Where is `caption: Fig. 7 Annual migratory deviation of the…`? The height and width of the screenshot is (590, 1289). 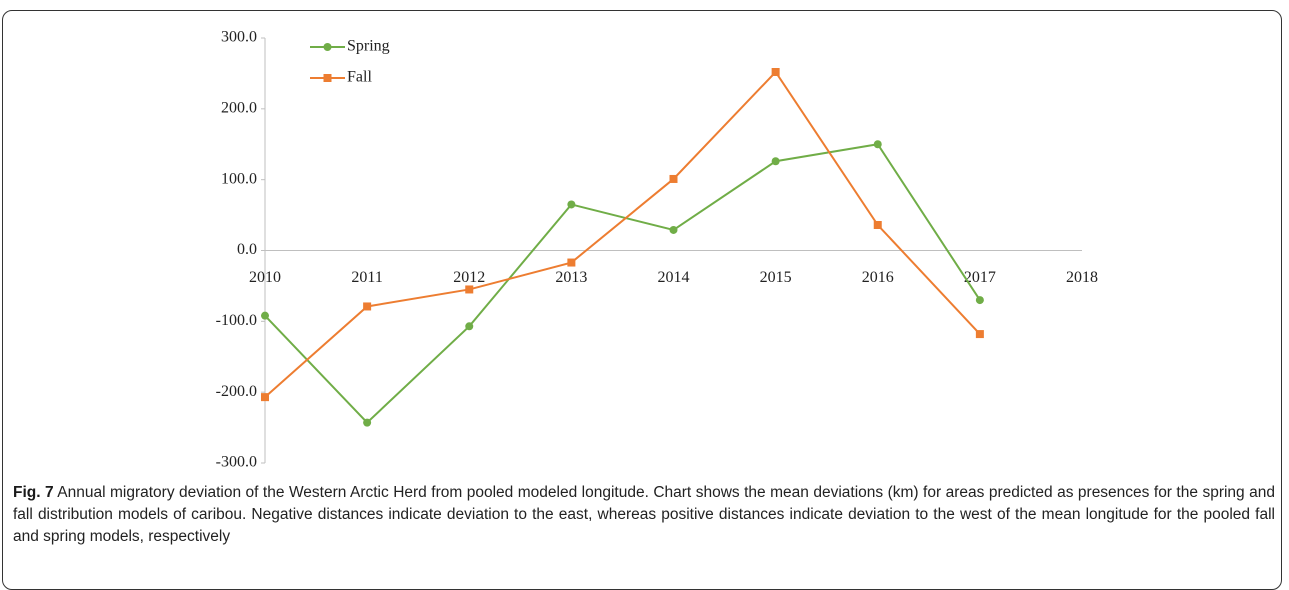 caption: Fig. 7 Annual migratory deviation of the… is located at coordinates (644, 515).